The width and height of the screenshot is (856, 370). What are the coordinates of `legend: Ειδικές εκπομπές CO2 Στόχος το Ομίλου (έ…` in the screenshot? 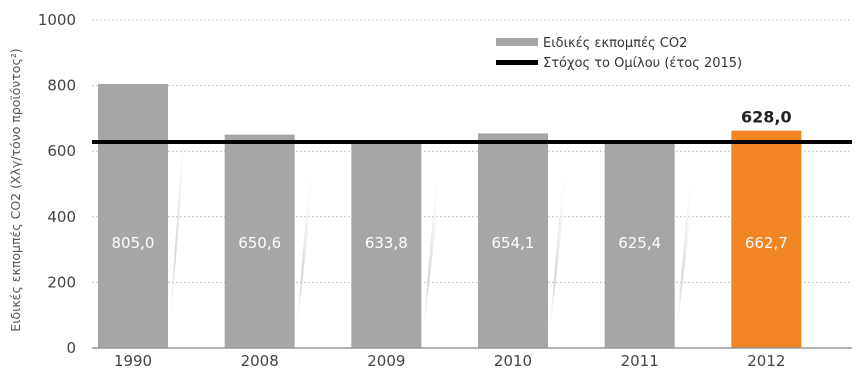 It's located at (619, 53).